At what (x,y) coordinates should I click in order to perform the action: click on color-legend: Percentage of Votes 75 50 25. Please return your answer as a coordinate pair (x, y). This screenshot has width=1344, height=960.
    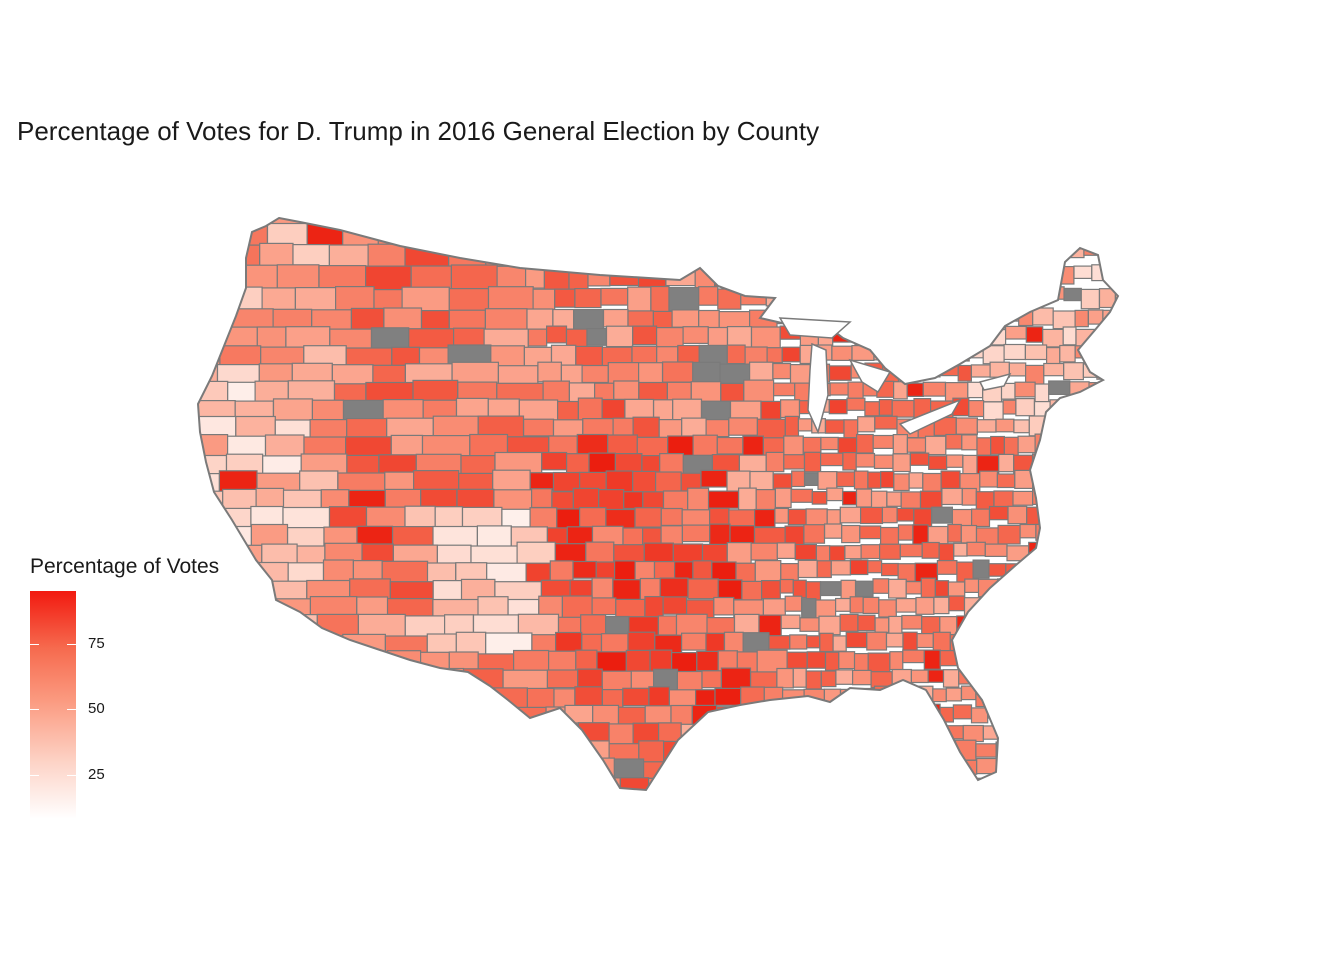
    Looking at the image, I should click on (150, 690).